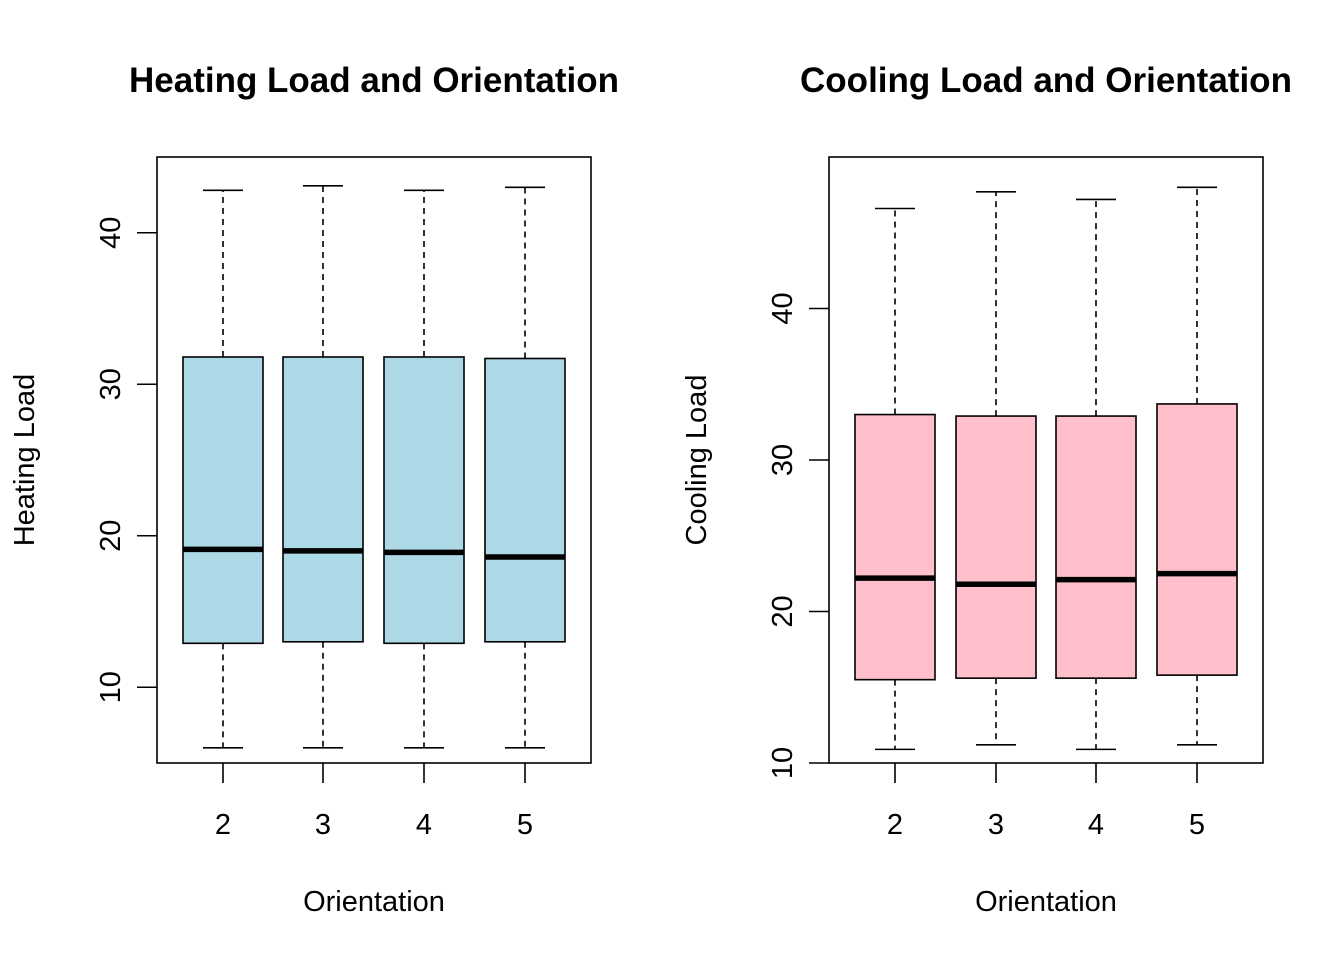  Describe the element at coordinates (374, 80) in the screenshot. I see `chart-title: Heating Load and Orientation` at that location.